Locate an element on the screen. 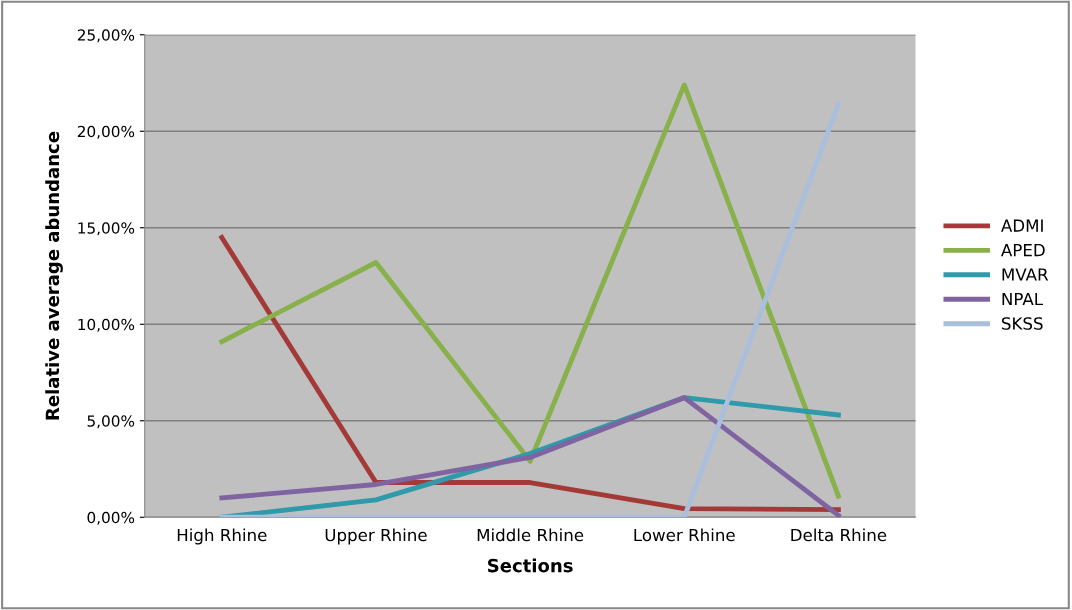 This screenshot has width=1072, height=610. legend-label: ADMI is located at coordinates (1022, 225).